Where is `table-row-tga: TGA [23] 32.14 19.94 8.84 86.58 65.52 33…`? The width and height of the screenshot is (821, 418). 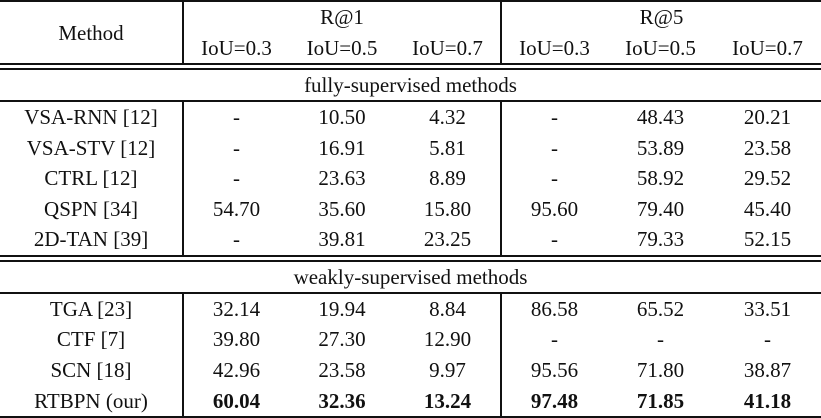
table-row-tga: TGA [23] 32.14 19.94 8.84 86.58 65.52 33… is located at coordinates (410, 308).